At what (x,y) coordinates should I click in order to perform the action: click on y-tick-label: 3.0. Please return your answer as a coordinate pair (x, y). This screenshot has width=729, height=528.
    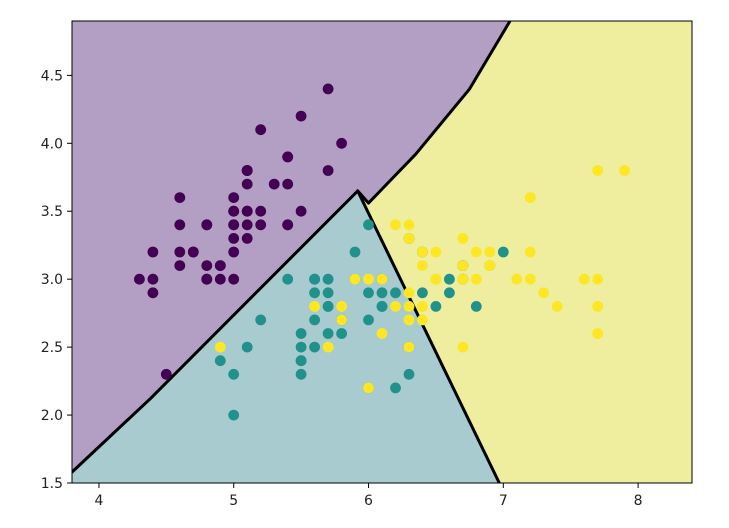
    Looking at the image, I should click on (52, 280).